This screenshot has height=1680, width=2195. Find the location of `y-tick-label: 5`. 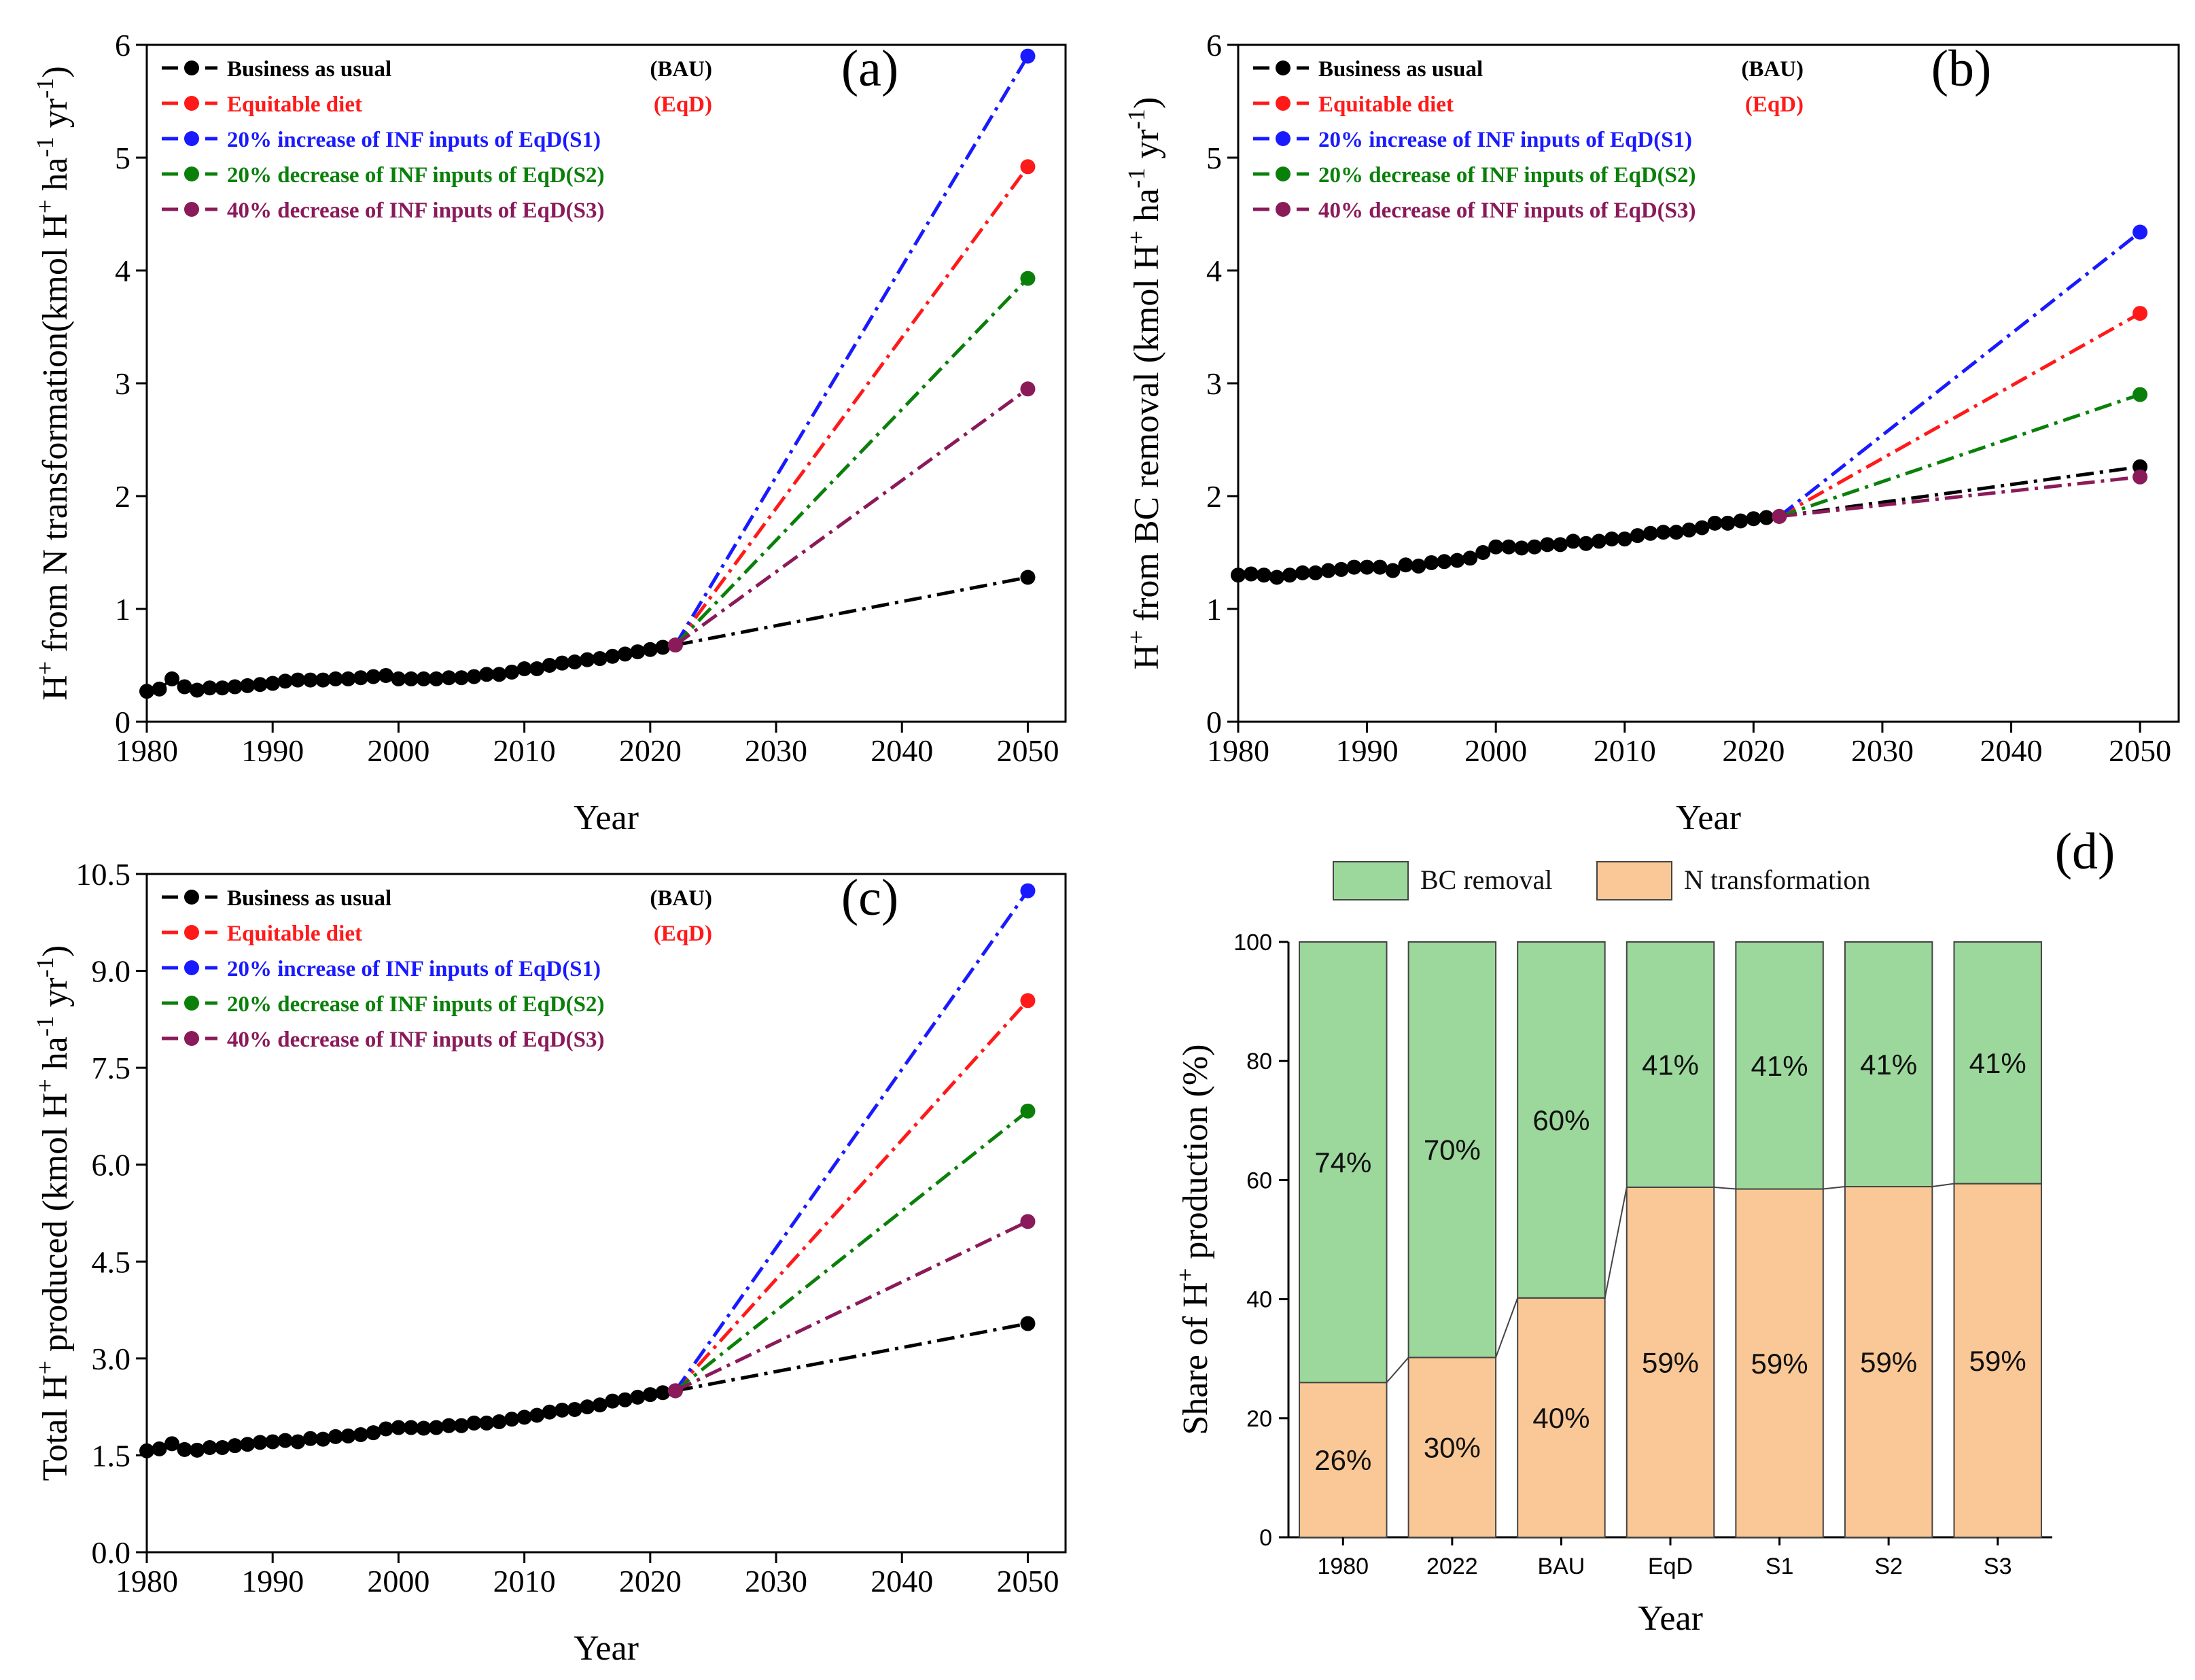

y-tick-label: 5 is located at coordinates (1214, 158).